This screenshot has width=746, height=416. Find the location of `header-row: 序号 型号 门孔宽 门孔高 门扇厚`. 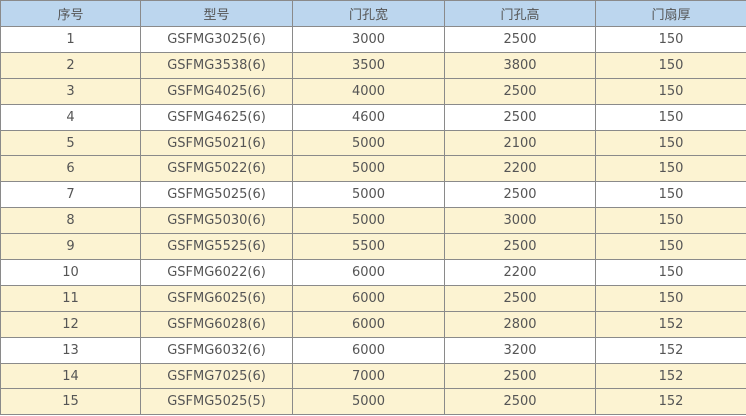

header-row: 序号 型号 门孔宽 门孔高 门扇厚 is located at coordinates (373, 13).